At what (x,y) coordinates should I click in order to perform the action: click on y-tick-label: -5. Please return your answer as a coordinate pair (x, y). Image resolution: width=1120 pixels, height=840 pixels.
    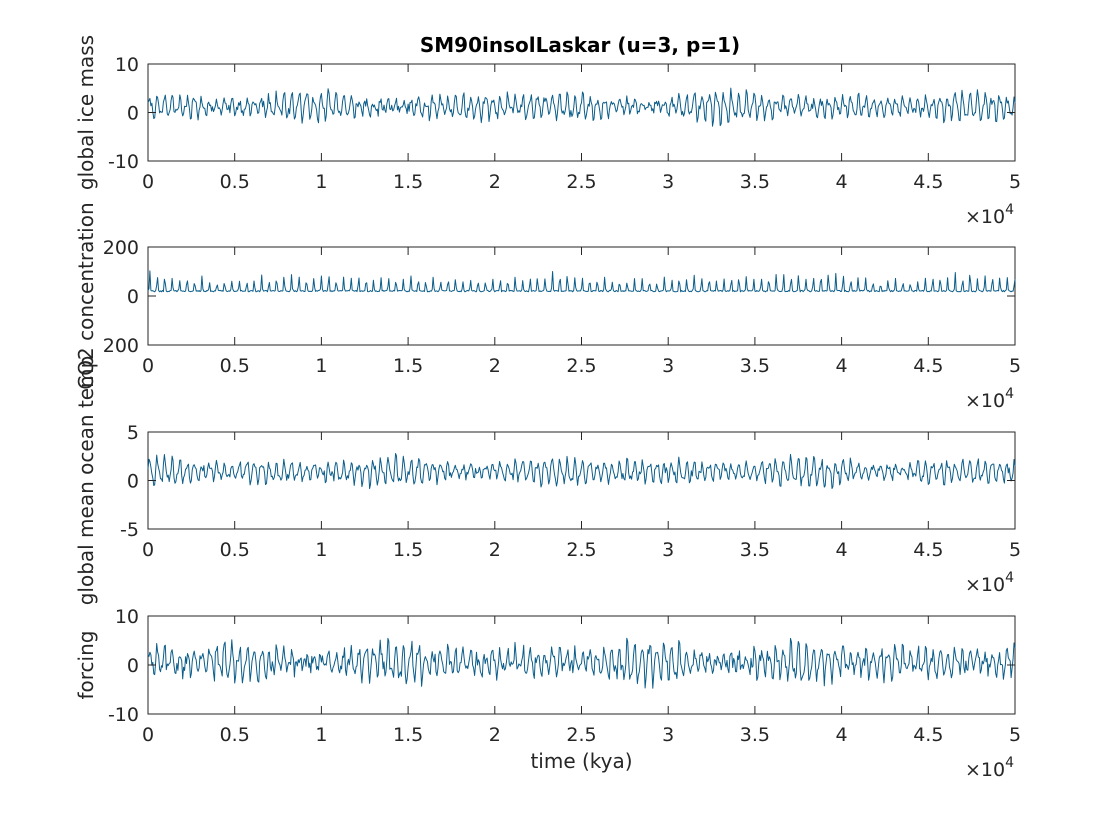
    Looking at the image, I should click on (129, 530).